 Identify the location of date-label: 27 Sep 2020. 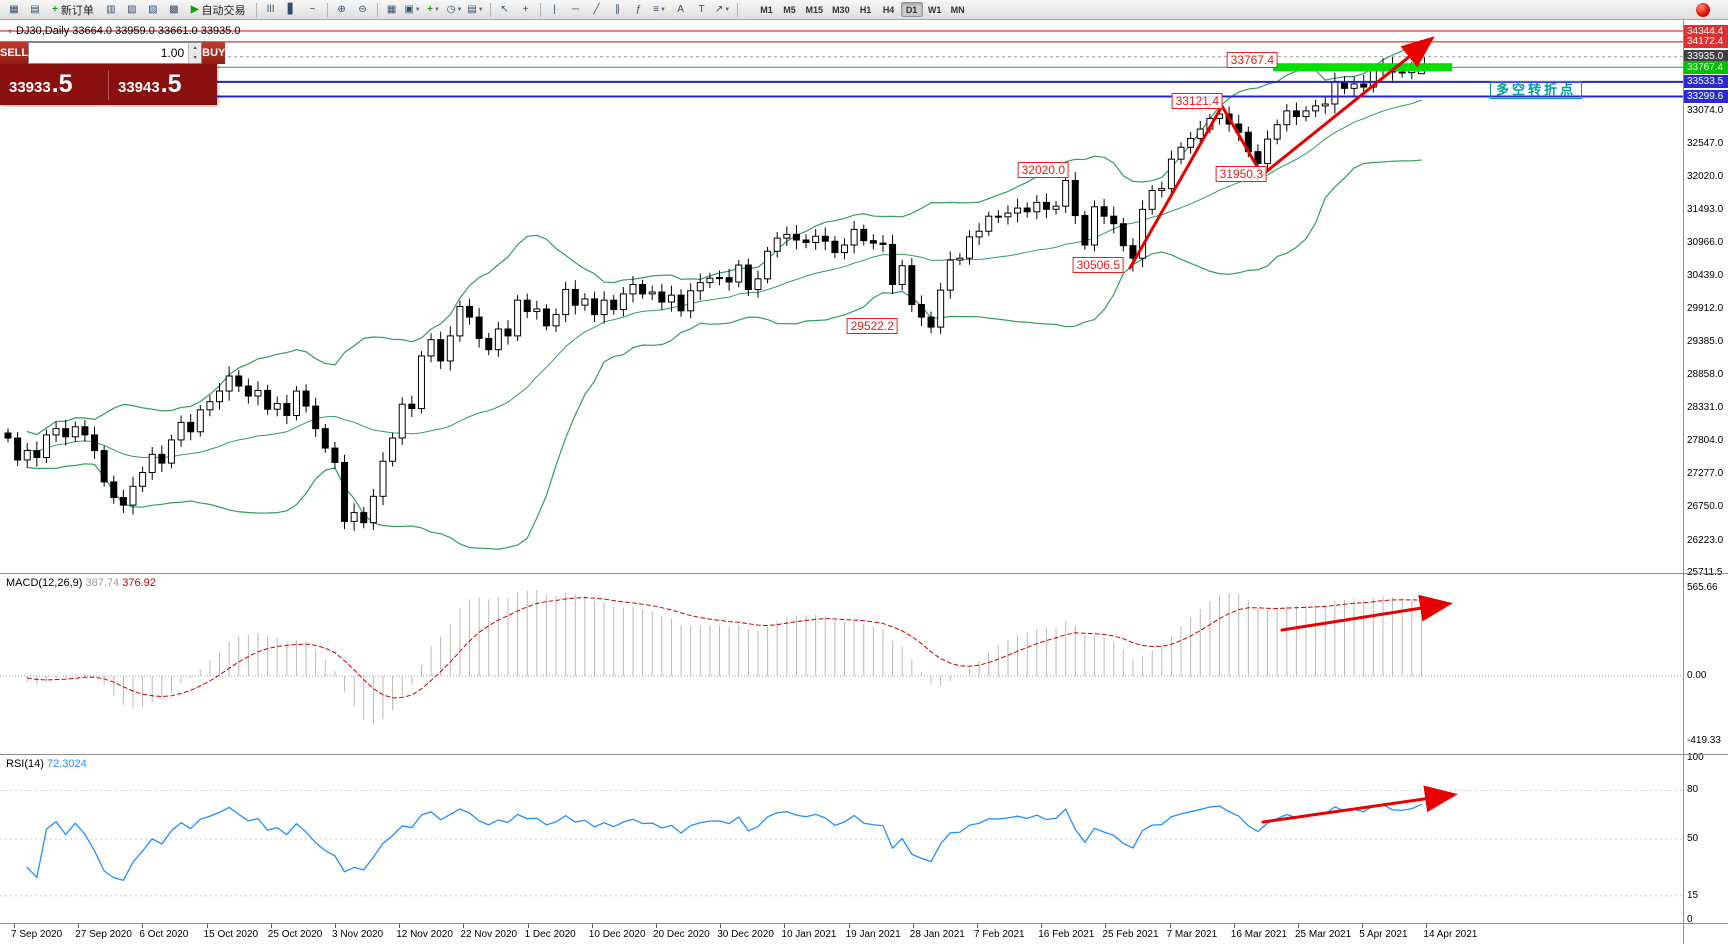
(103, 934).